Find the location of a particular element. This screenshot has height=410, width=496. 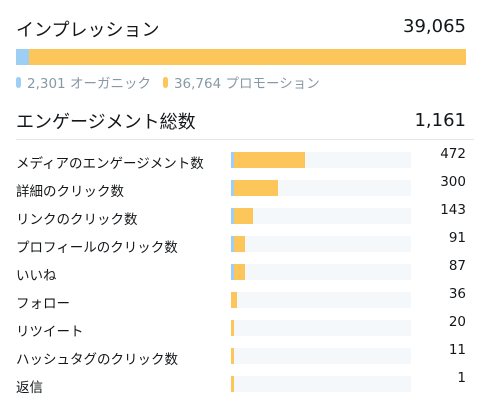

engagement-row: リツイート 20 is located at coordinates (248, 328).